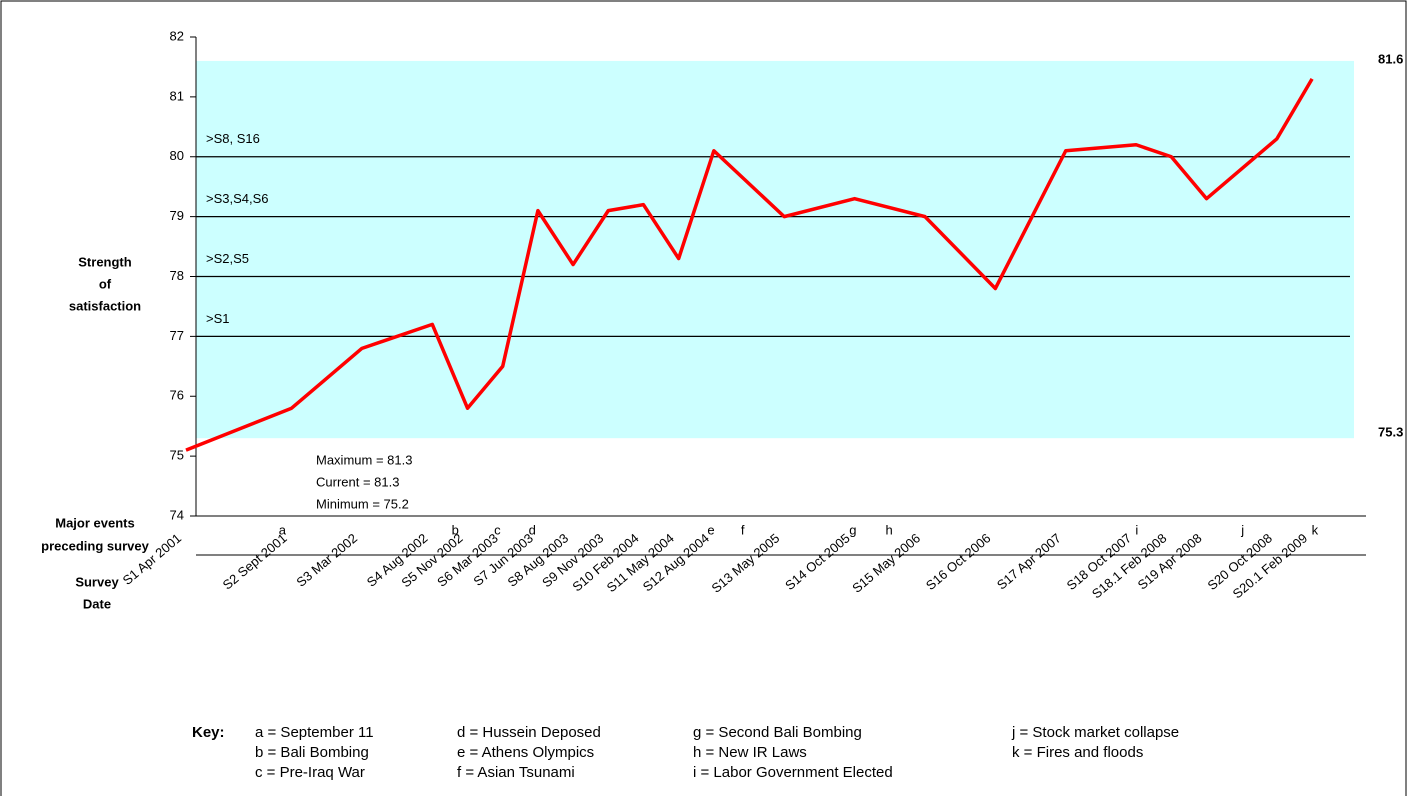  I want to click on event-letter: a, so click(283, 529).